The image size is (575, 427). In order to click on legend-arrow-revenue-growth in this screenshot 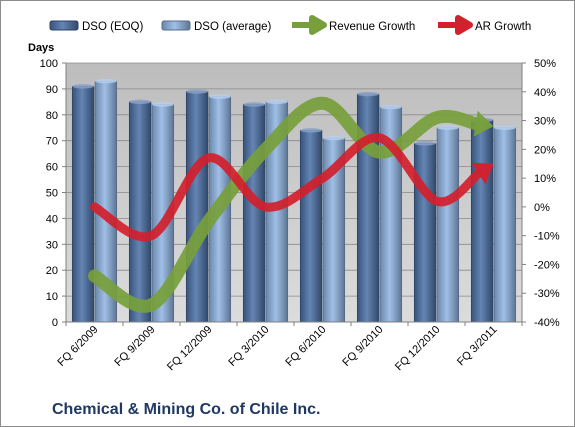, I will do `click(309, 25)`.